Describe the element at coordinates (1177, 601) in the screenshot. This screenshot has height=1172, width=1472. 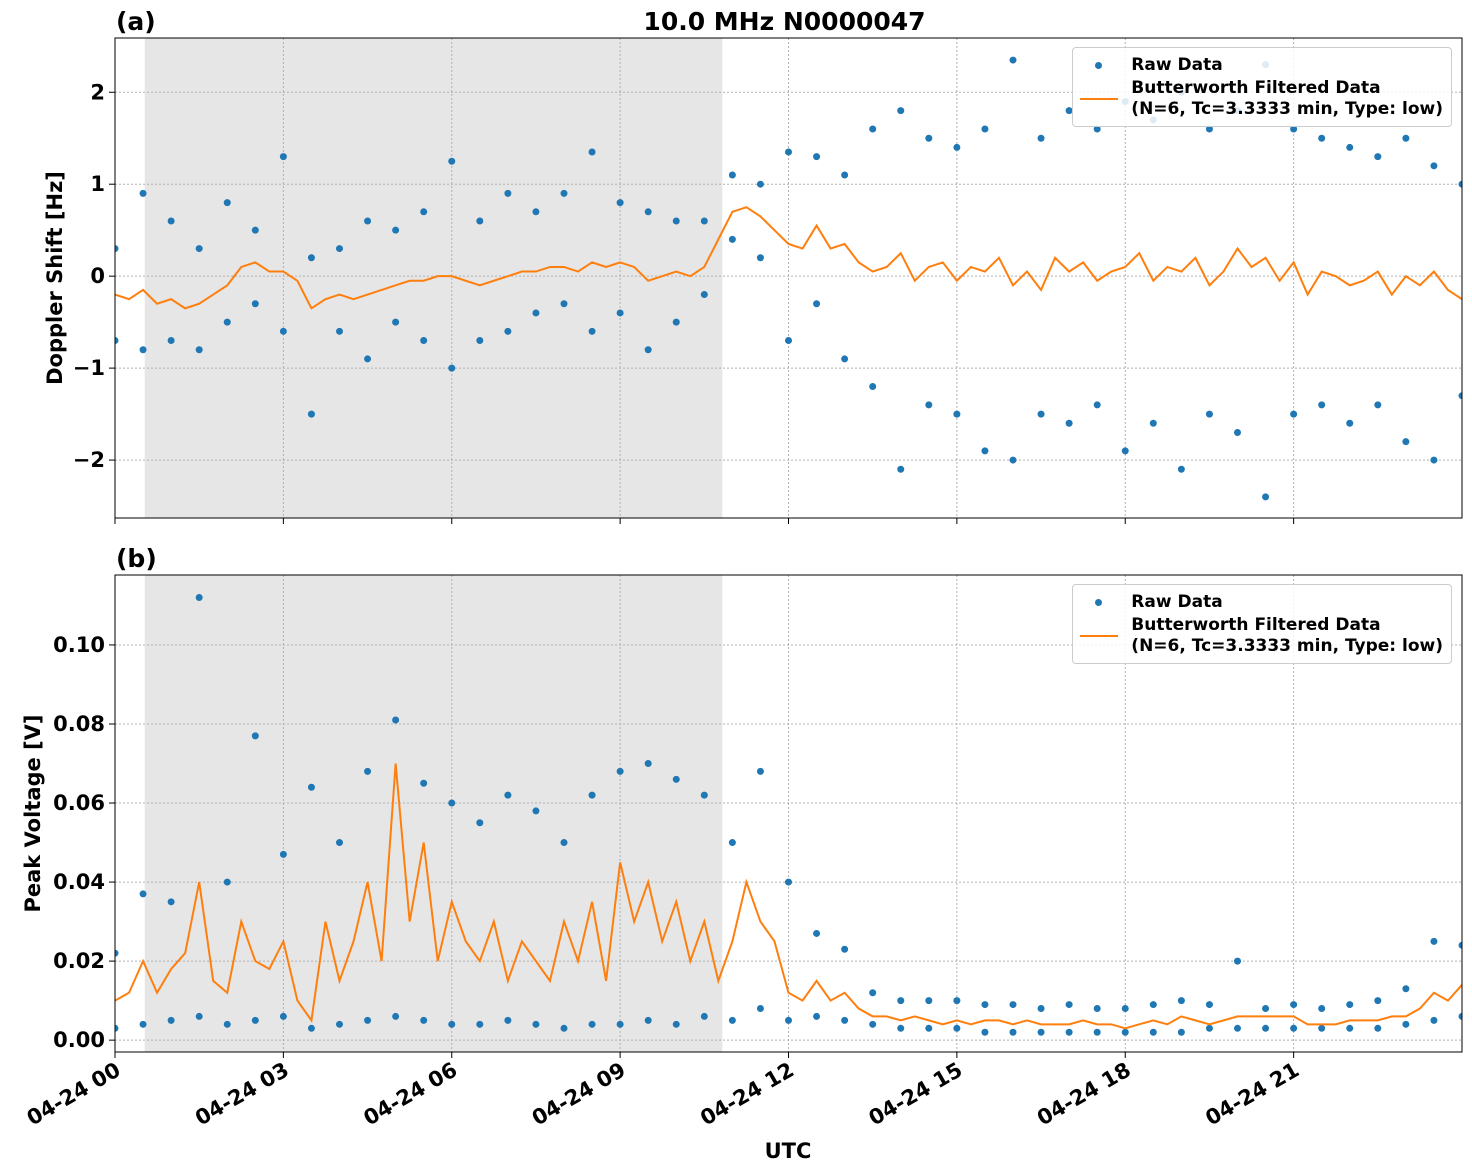
I see `legend-label: Raw Data` at that location.